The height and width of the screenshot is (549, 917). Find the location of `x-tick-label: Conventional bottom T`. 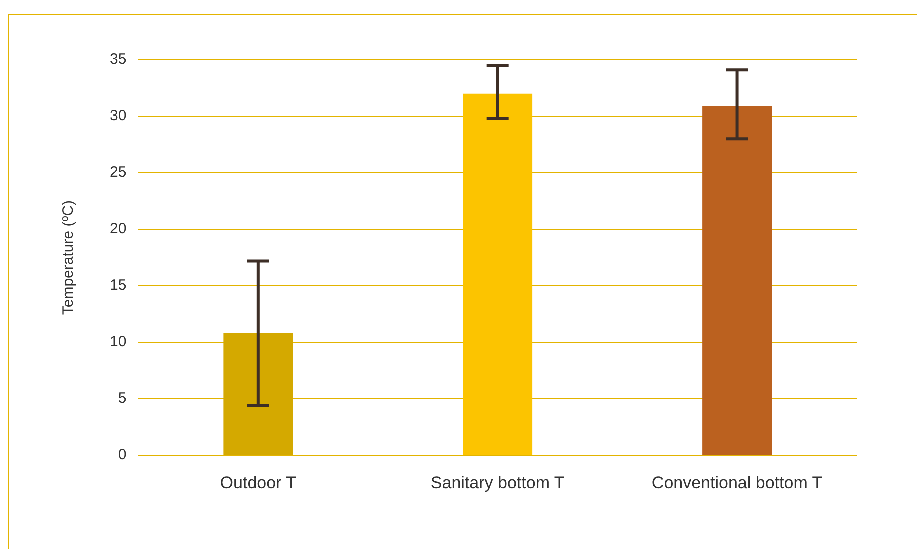

x-tick-label: Conventional bottom T is located at coordinates (737, 482).